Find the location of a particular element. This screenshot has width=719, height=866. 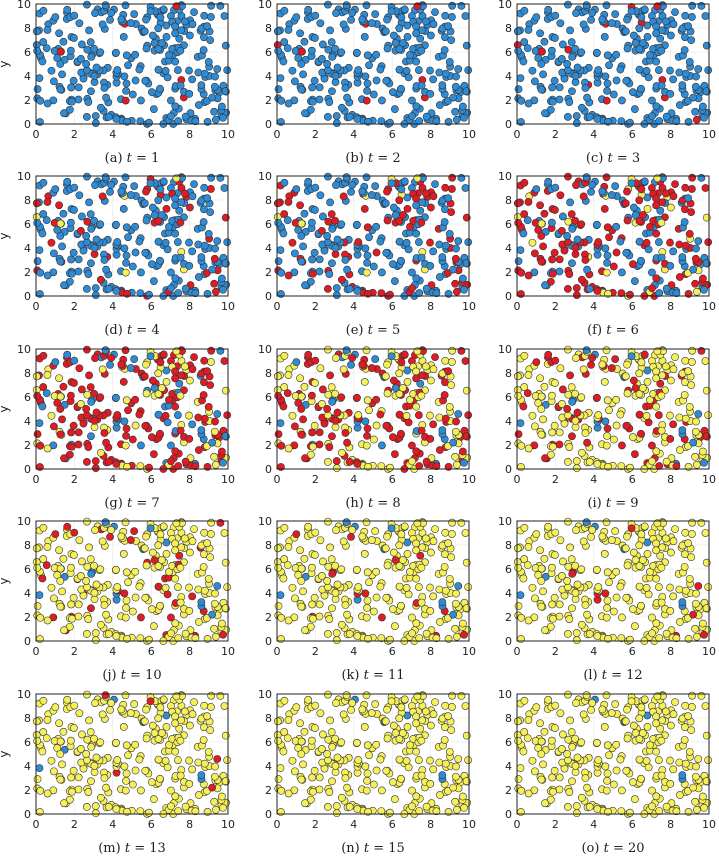

x-tick-label: 4 is located at coordinates (353, 824).